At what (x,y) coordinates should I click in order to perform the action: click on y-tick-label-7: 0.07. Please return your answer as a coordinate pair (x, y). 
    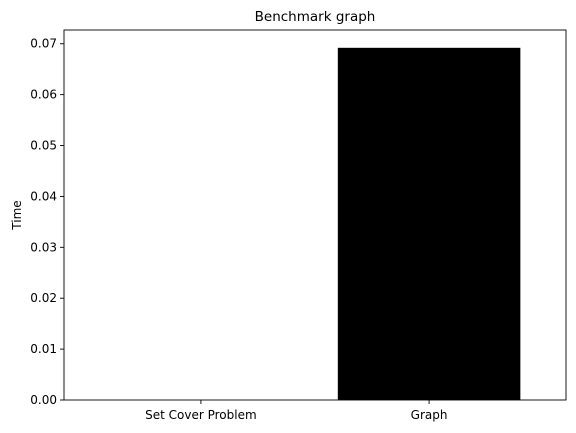
    Looking at the image, I should click on (43, 44).